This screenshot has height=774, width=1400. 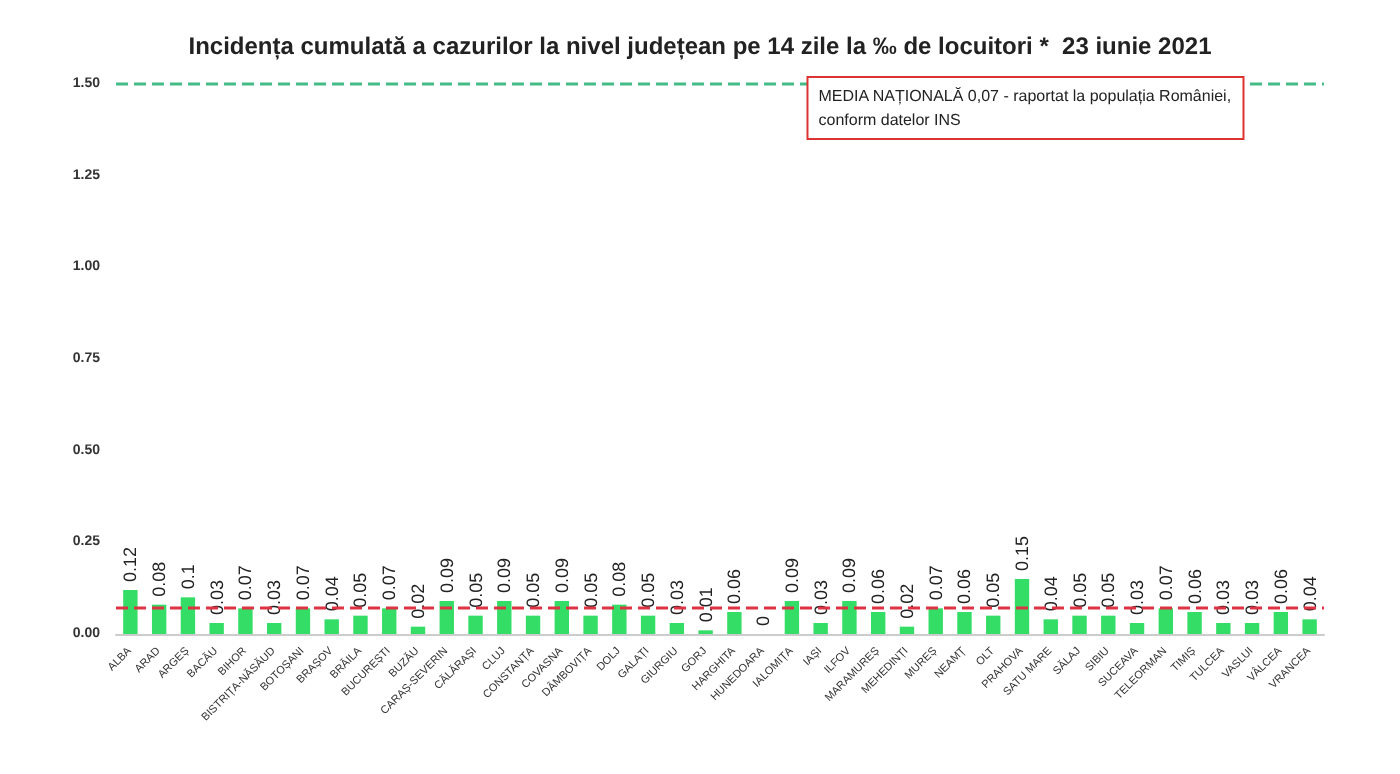 I want to click on annotation: MEDIA NAȚIONALĂ 0,07 - raportat la populația României, conform datelor INS, so click(x=1025, y=108).